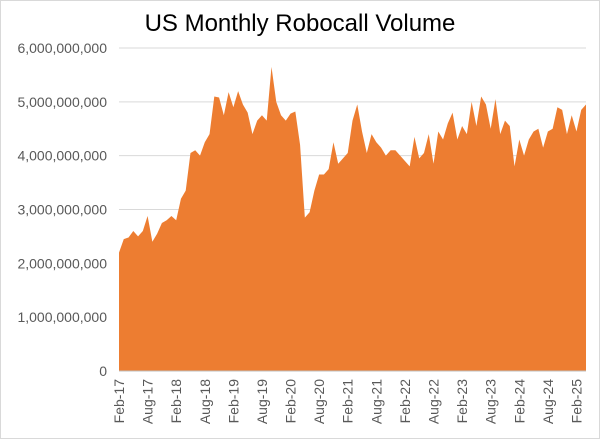 Image resolution: width=600 pixels, height=439 pixels. What do you see at coordinates (62, 263) in the screenshot?
I see `y-tick-label-2: 2,000,000,000` at bounding box center [62, 263].